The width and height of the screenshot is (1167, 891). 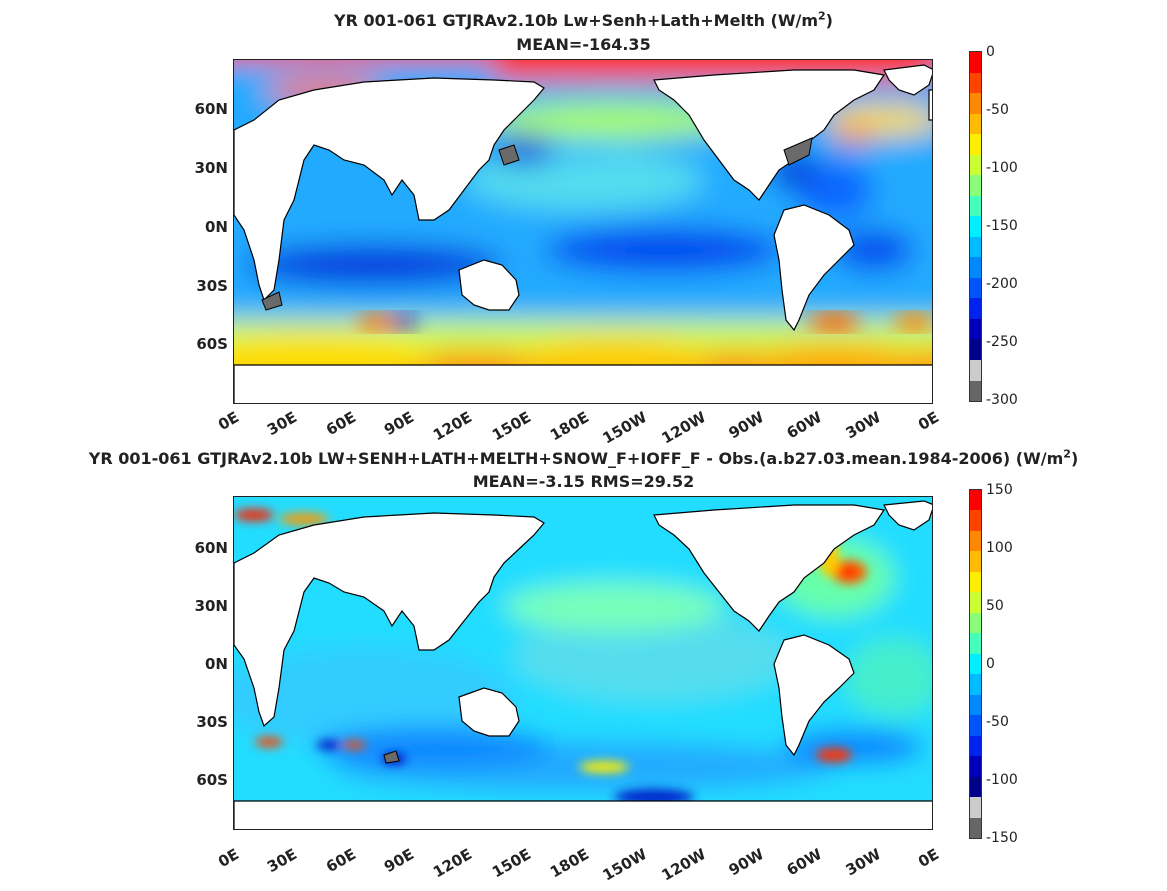 What do you see at coordinates (211, 606) in the screenshot?
I see `panel2-lat-30n: 30N` at bounding box center [211, 606].